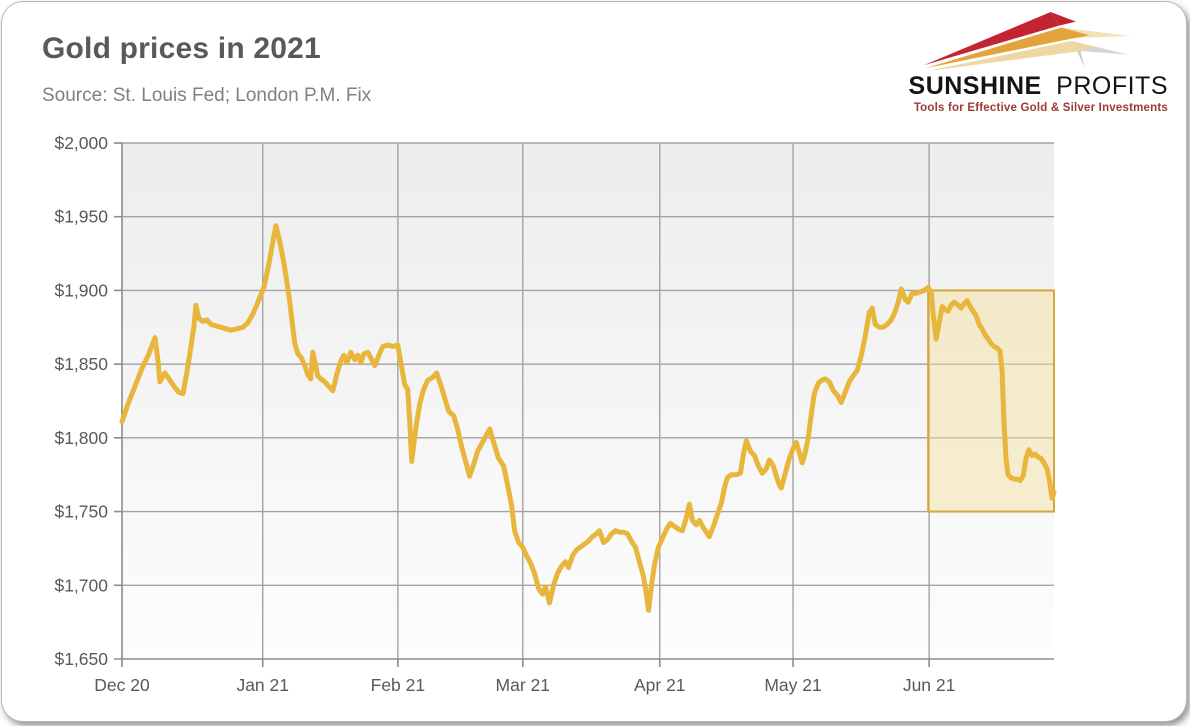 This screenshot has height=726, width=1190. I want to click on y-axis-label: $1,850, so click(81, 364).